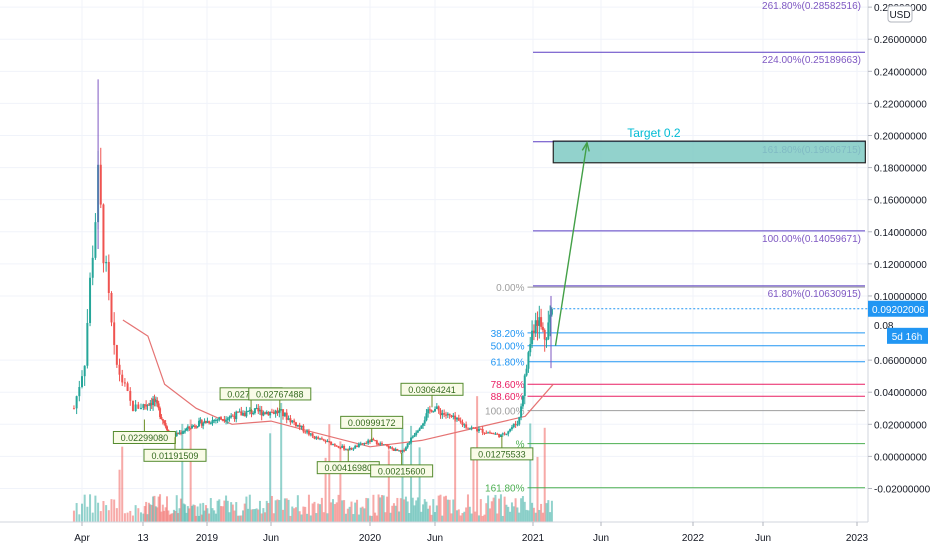 The width and height of the screenshot is (932, 555). What do you see at coordinates (435, 538) in the screenshot?
I see `x-tick-label-5: Jun` at bounding box center [435, 538].